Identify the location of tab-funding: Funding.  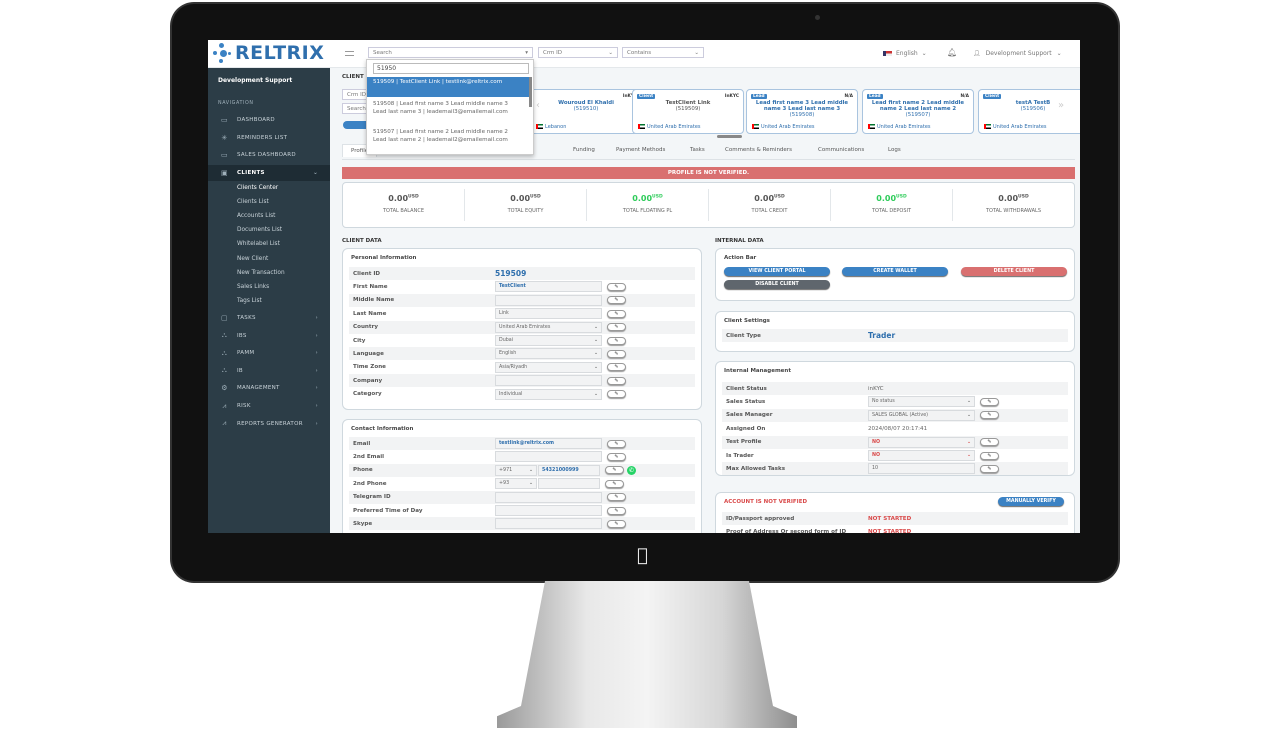
(584, 150).